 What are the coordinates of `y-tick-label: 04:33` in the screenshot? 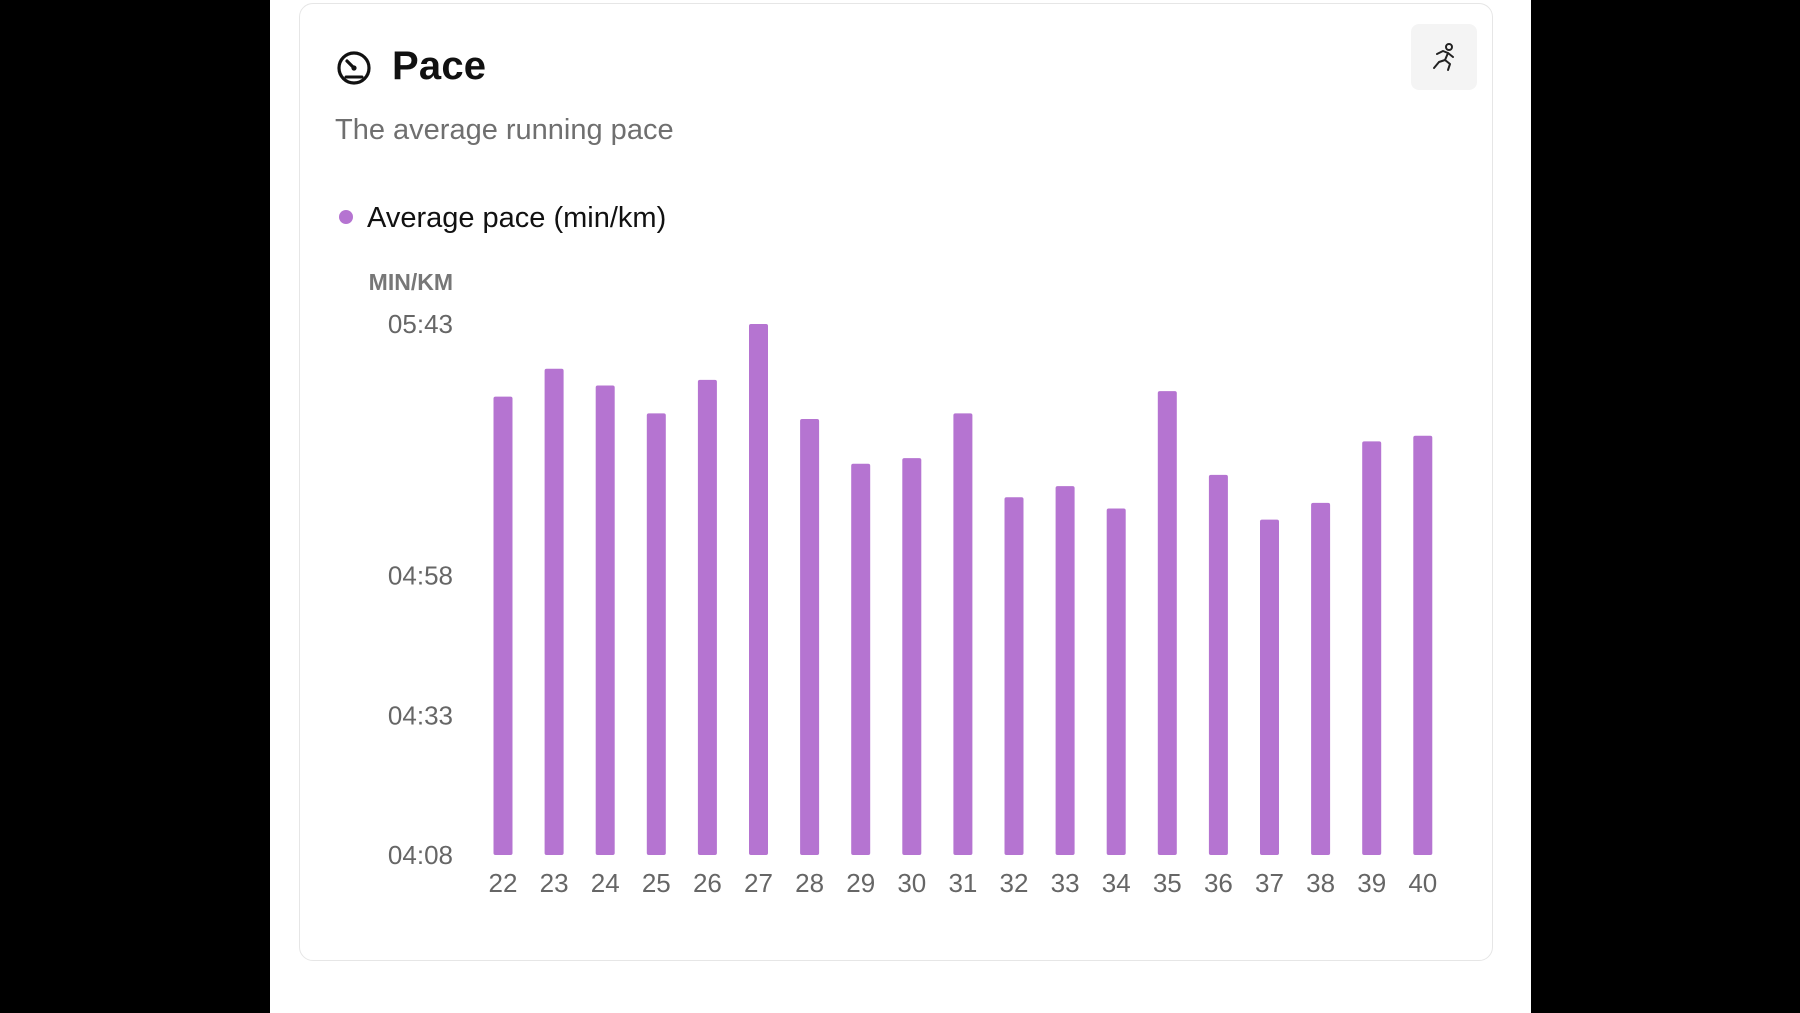 It's located at (420, 715).